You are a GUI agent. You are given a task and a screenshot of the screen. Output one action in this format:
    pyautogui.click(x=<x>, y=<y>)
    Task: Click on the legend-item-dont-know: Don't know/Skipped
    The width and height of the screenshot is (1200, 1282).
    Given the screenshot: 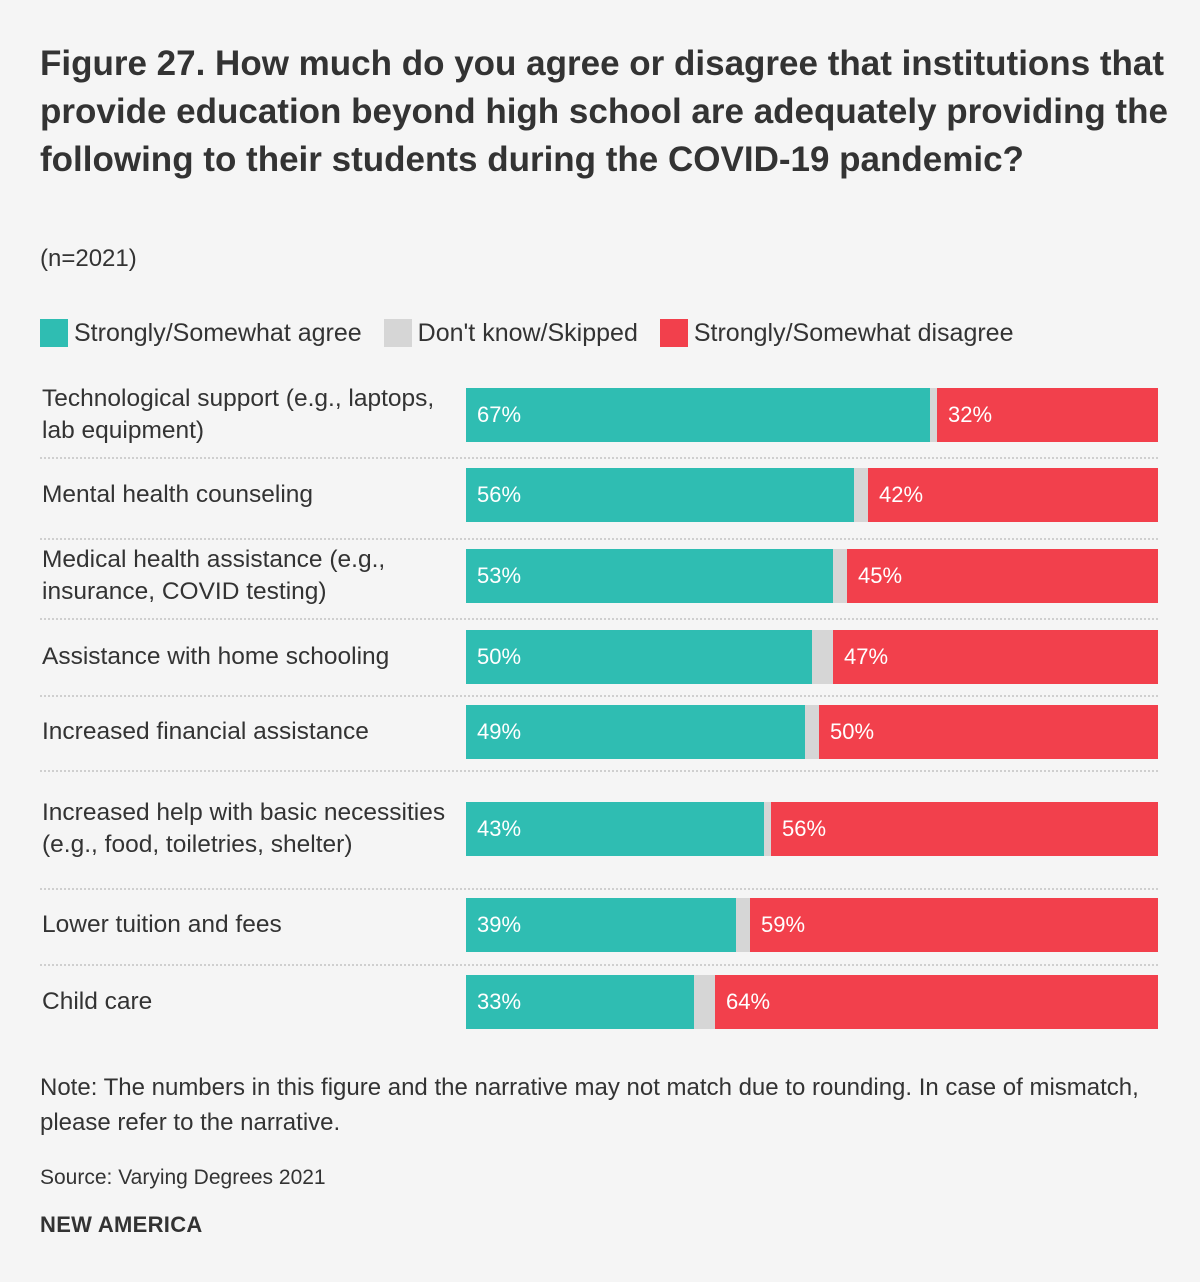 What is the action you would take?
    pyautogui.click(x=510, y=333)
    